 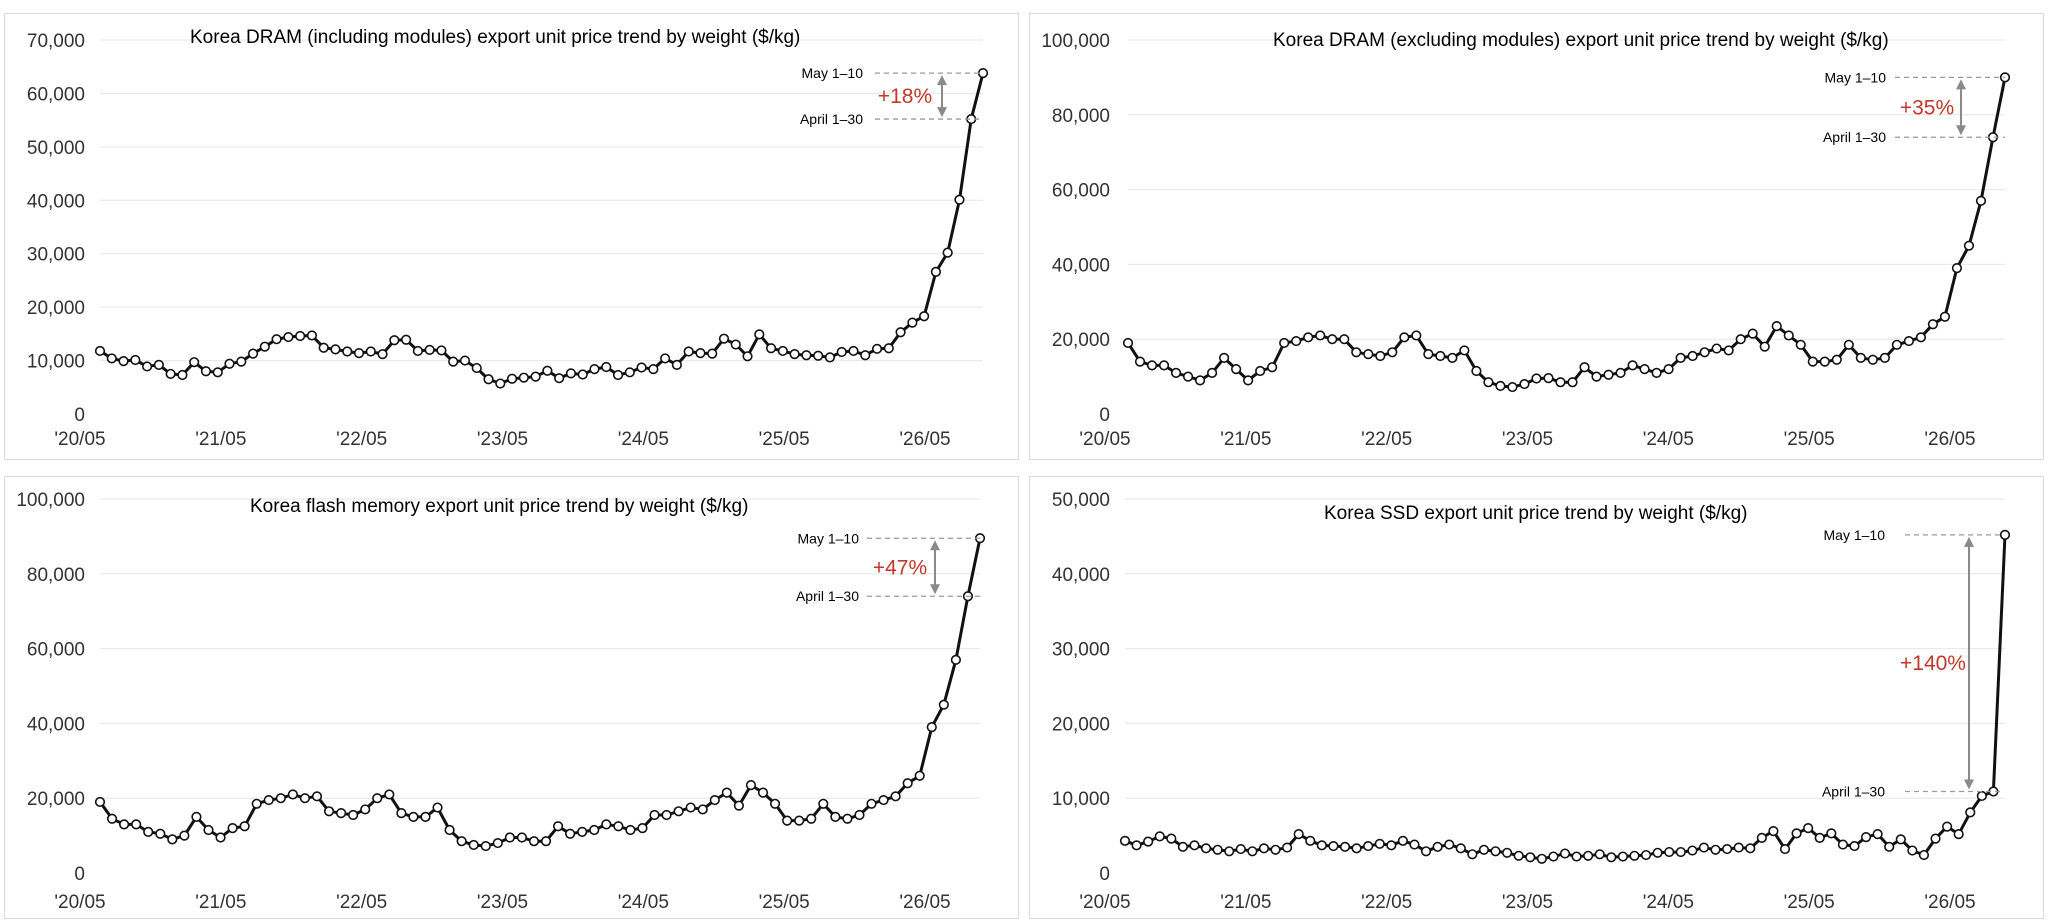 What do you see at coordinates (1104, 439) in the screenshot?
I see `x-tick-label: '20/05` at bounding box center [1104, 439].